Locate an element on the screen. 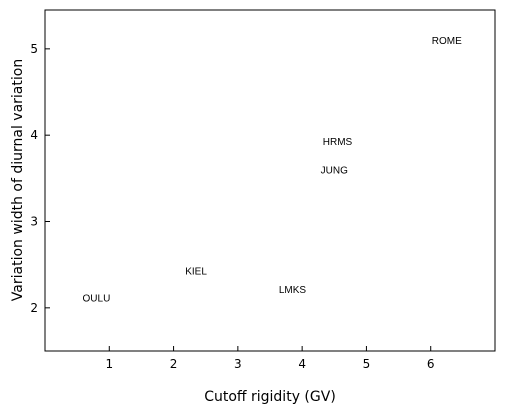 This screenshot has height=409, width=508. x-axis: 1 2 3 4 5 6 is located at coordinates (270, 358).